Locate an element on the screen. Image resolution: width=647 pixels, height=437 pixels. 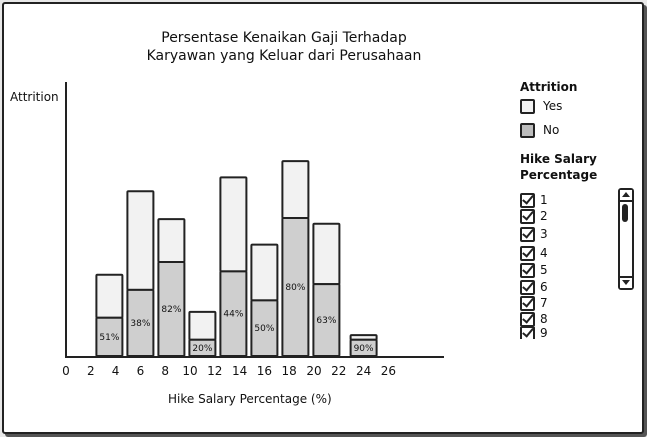
legend-label-yes: Yes is located at coordinates (553, 106).